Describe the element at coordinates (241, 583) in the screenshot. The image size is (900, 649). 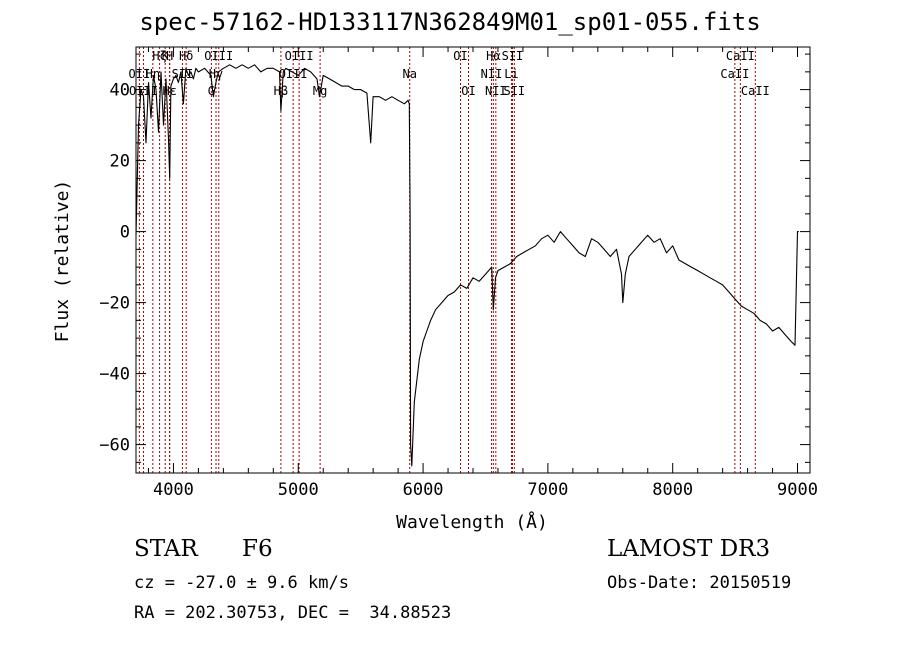
I see `redshift-cz: cz = -27.0 ± 9.6 km/s` at that location.